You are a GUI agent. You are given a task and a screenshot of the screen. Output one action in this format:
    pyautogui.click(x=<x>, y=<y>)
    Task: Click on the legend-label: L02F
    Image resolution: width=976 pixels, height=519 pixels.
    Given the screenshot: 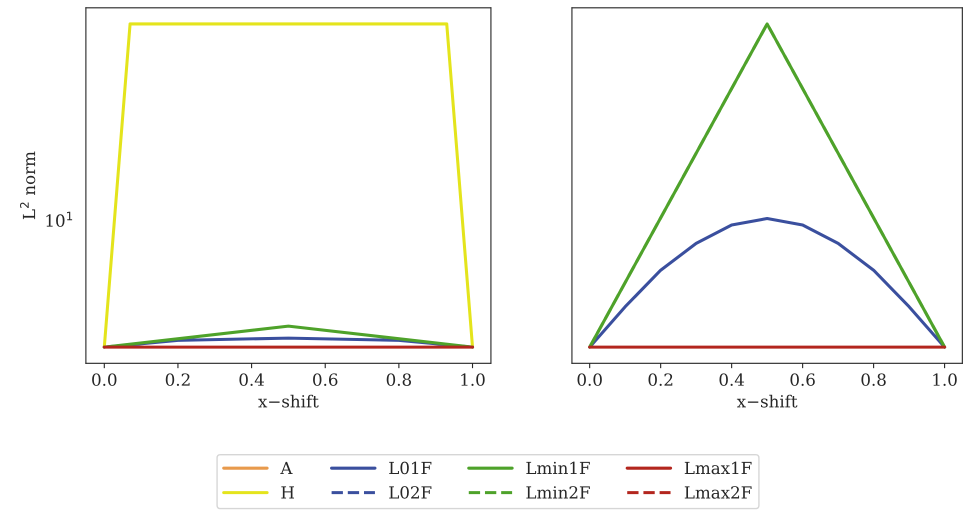 What is the action you would take?
    pyautogui.click(x=410, y=492)
    